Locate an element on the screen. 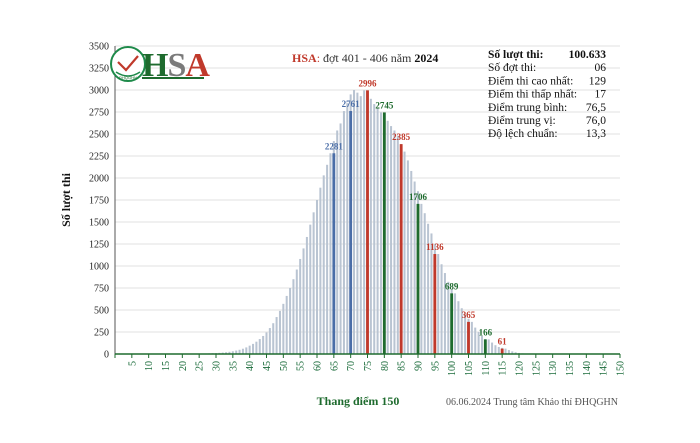 The image size is (700, 443). y-tick-label: 2750 is located at coordinates (99, 113).